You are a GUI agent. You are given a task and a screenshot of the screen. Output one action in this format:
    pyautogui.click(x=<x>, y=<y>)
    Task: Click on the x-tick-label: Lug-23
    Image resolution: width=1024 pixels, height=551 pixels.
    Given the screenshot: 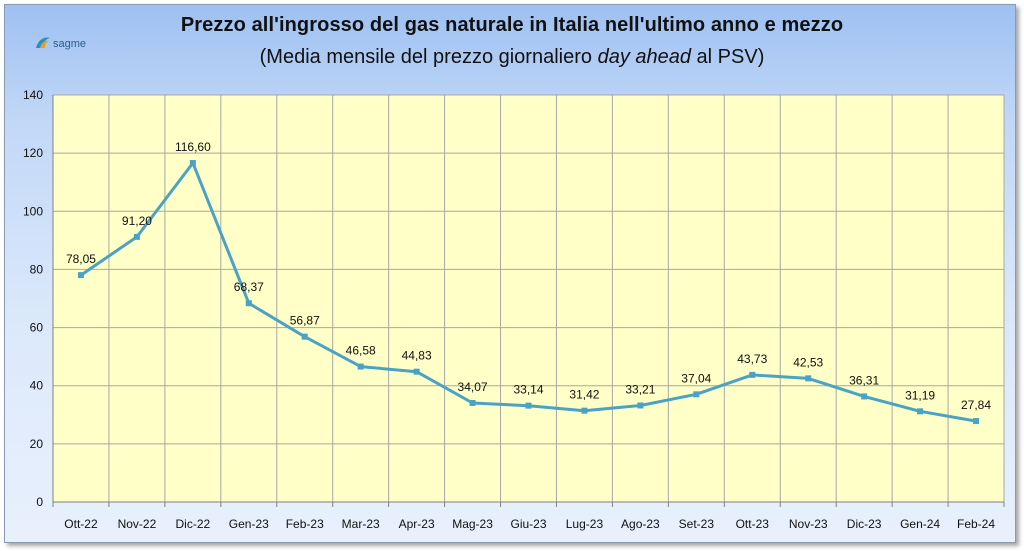 What is the action you would take?
    pyautogui.click(x=585, y=524)
    